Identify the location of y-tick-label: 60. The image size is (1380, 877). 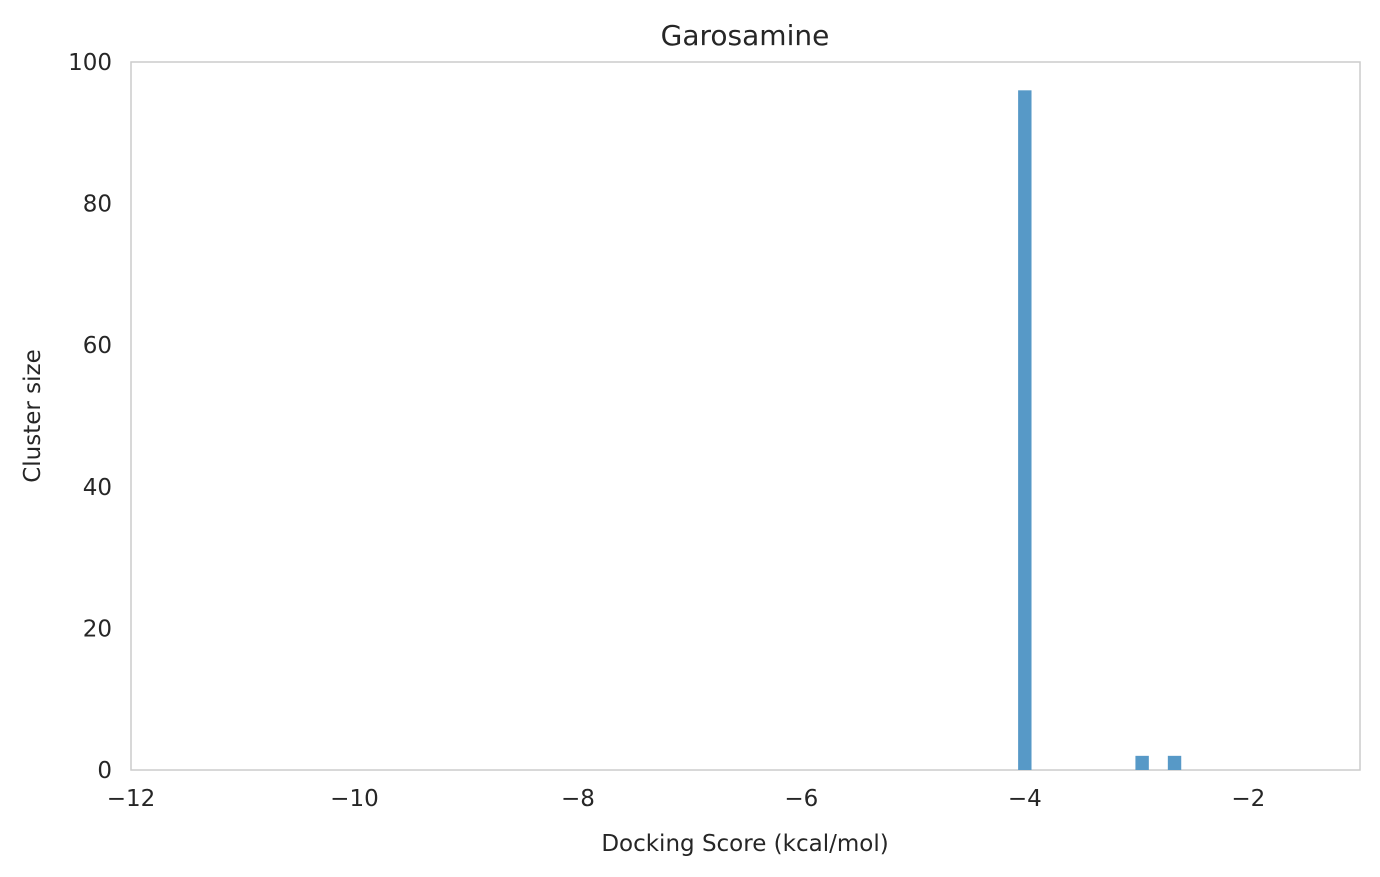
(97, 346).